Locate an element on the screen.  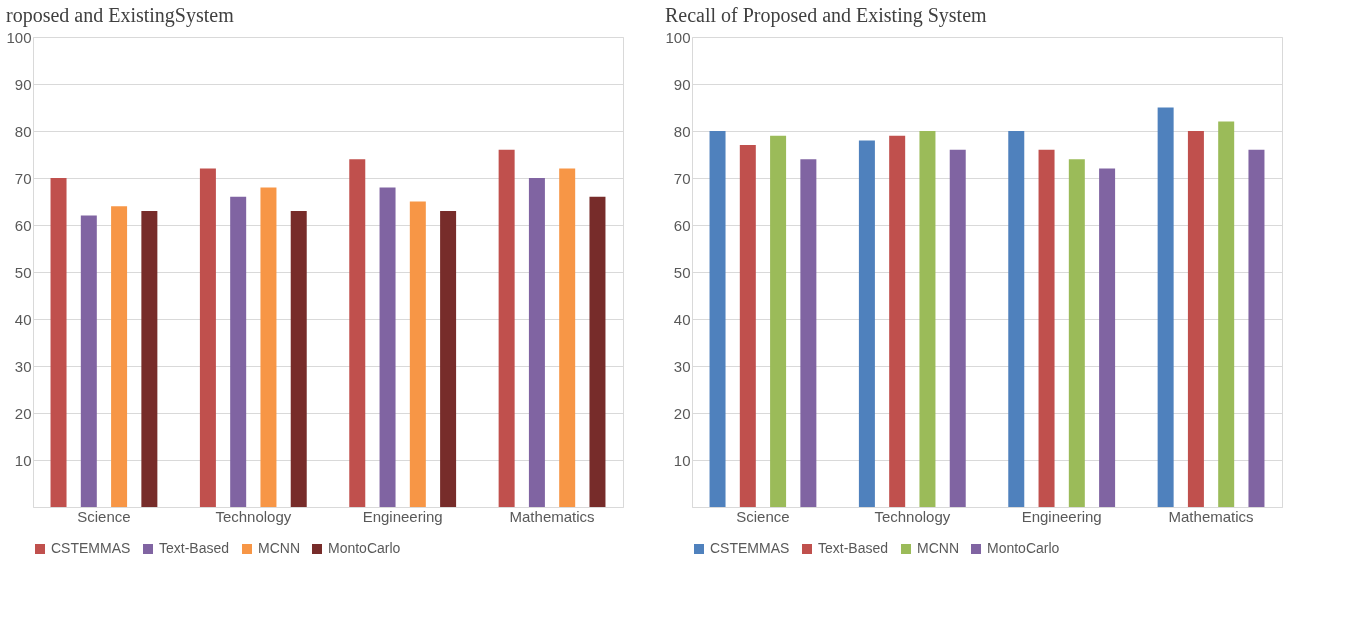
chart-title: roposed and ExistingSystem is located at coordinates (120, 15).